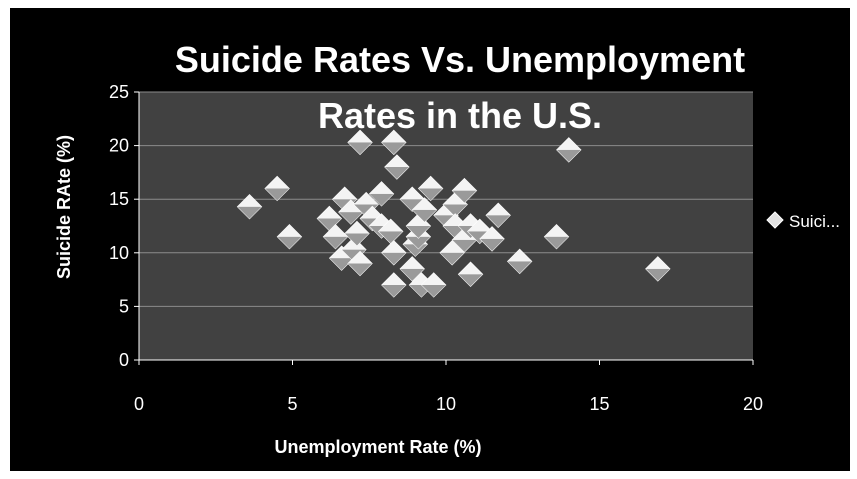  What do you see at coordinates (460, 59) in the screenshot?
I see `chart-title-line-1: Suicide Rates Vs. Unemployment` at bounding box center [460, 59].